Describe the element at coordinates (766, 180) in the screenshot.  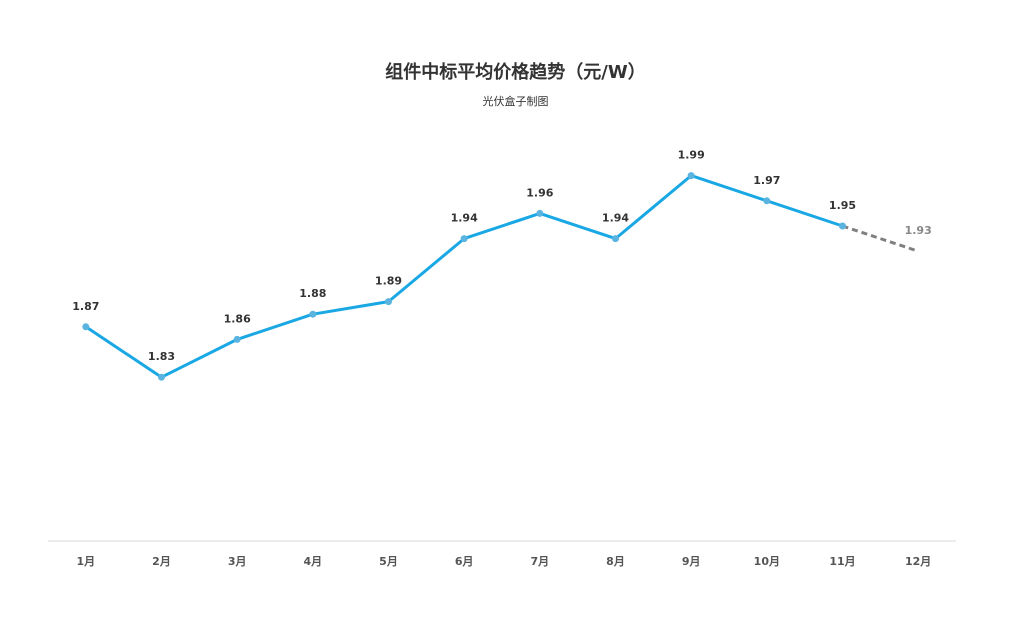
I see `data-label: 1.97` at that location.